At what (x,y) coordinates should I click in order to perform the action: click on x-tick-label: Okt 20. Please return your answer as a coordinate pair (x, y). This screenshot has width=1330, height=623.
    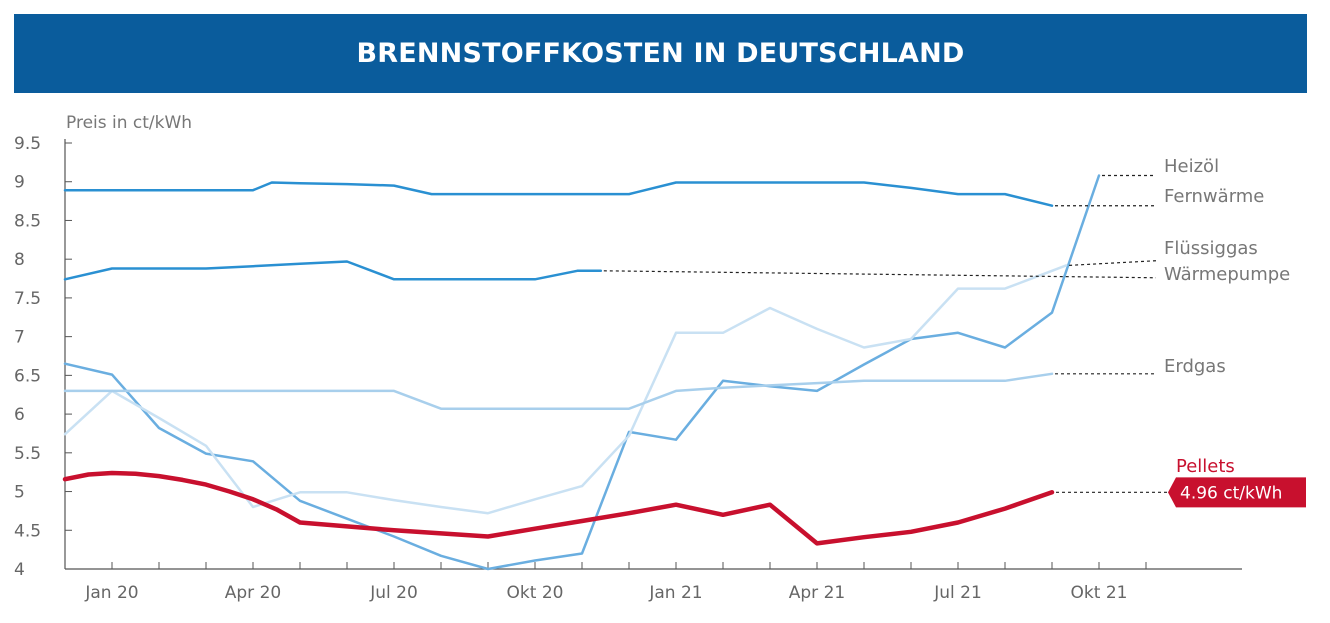
    Looking at the image, I should click on (535, 593).